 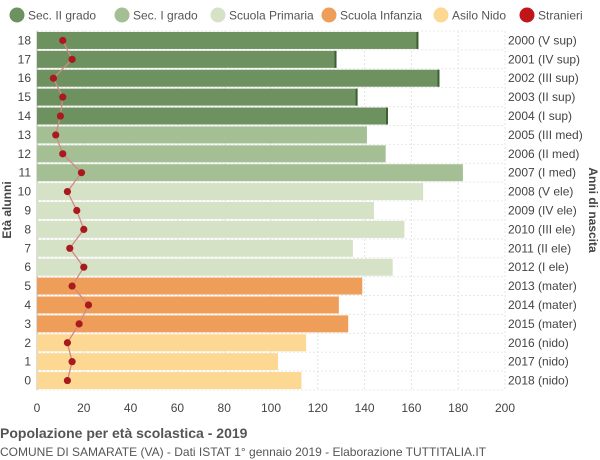 I want to click on x-tick-140: 140, so click(x=365, y=408).